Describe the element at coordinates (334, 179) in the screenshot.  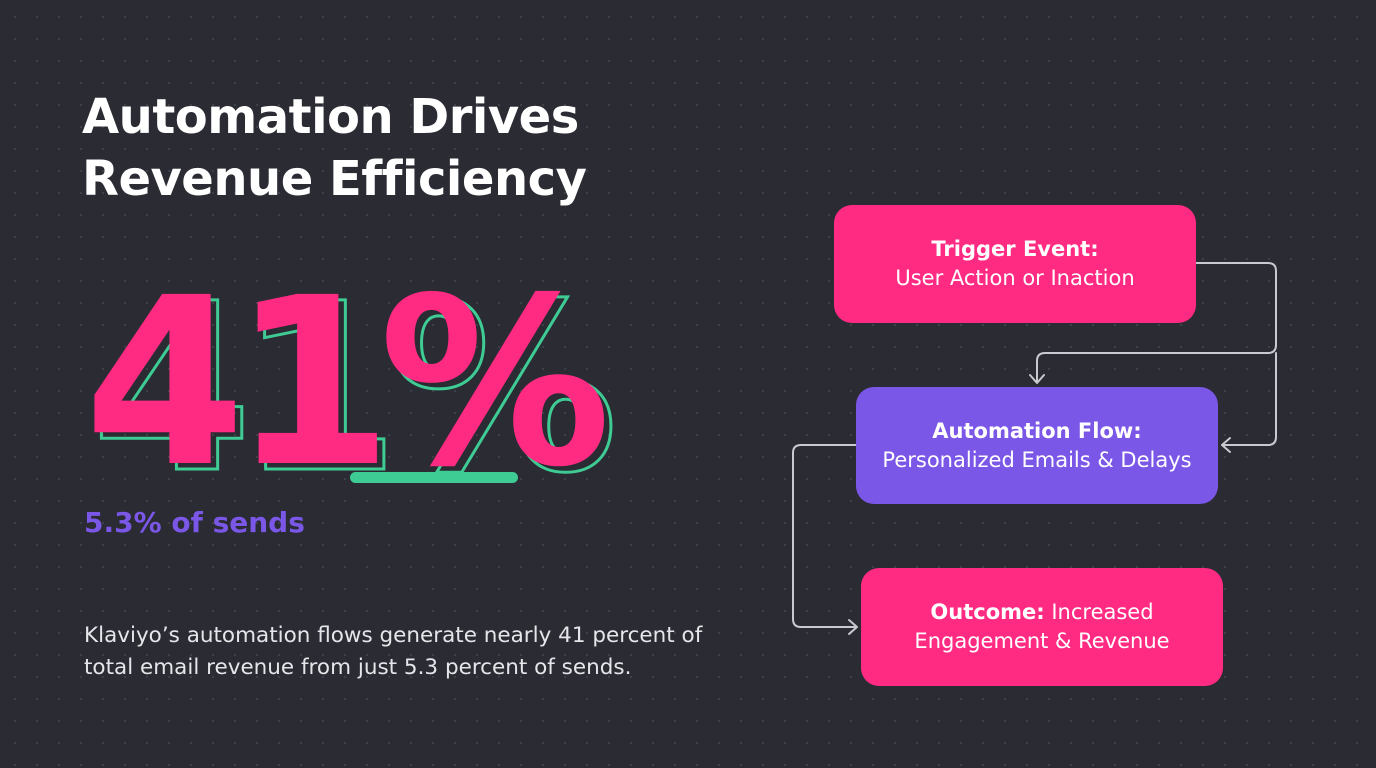
I see `page-title-line-2: Revenue Efficiency` at that location.